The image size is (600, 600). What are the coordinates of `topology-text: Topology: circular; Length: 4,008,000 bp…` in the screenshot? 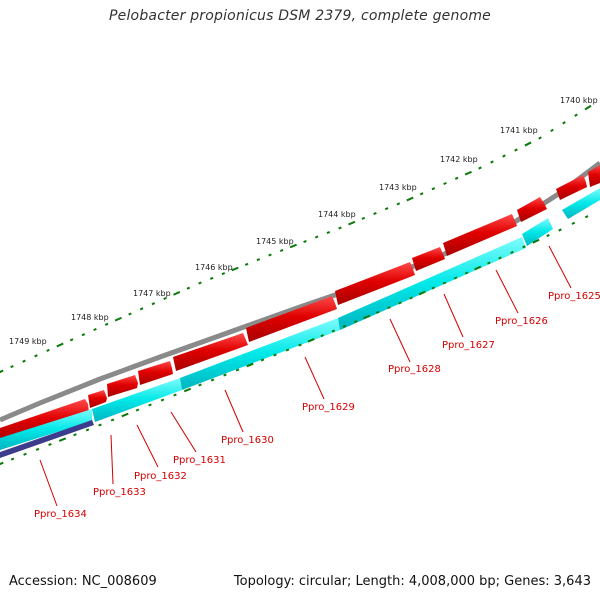 It's located at (412, 581).